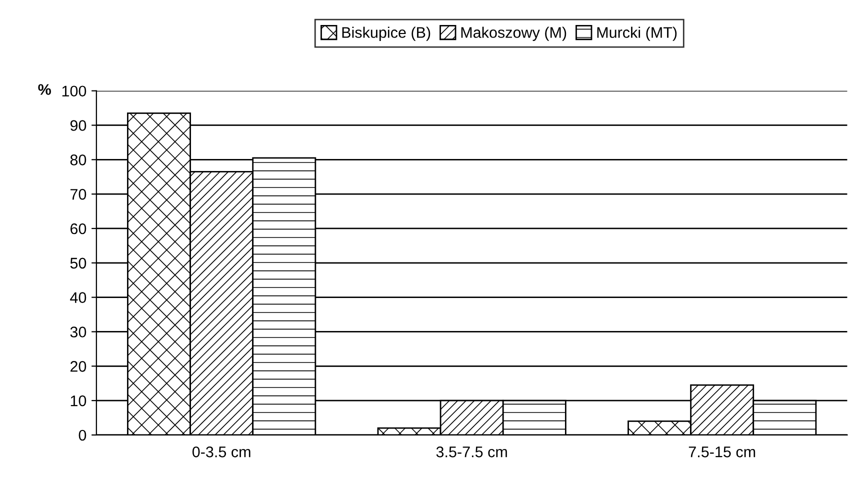 The height and width of the screenshot is (478, 861). I want to click on legend-label: Murcki (MT), so click(637, 33).